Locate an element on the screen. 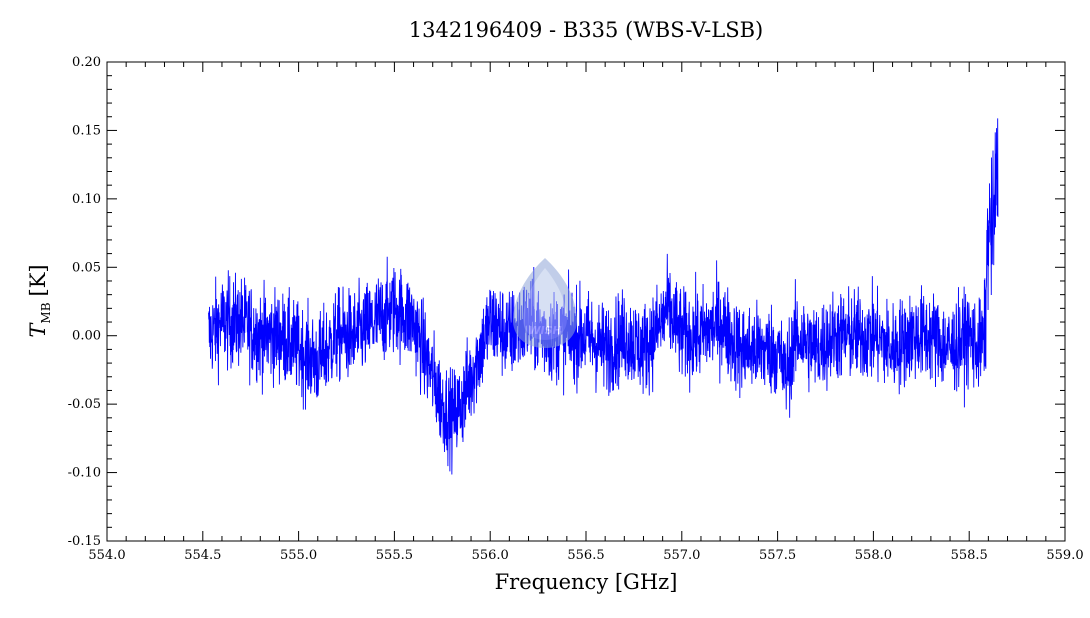  x-tick-label: 558.5 is located at coordinates (969, 555).